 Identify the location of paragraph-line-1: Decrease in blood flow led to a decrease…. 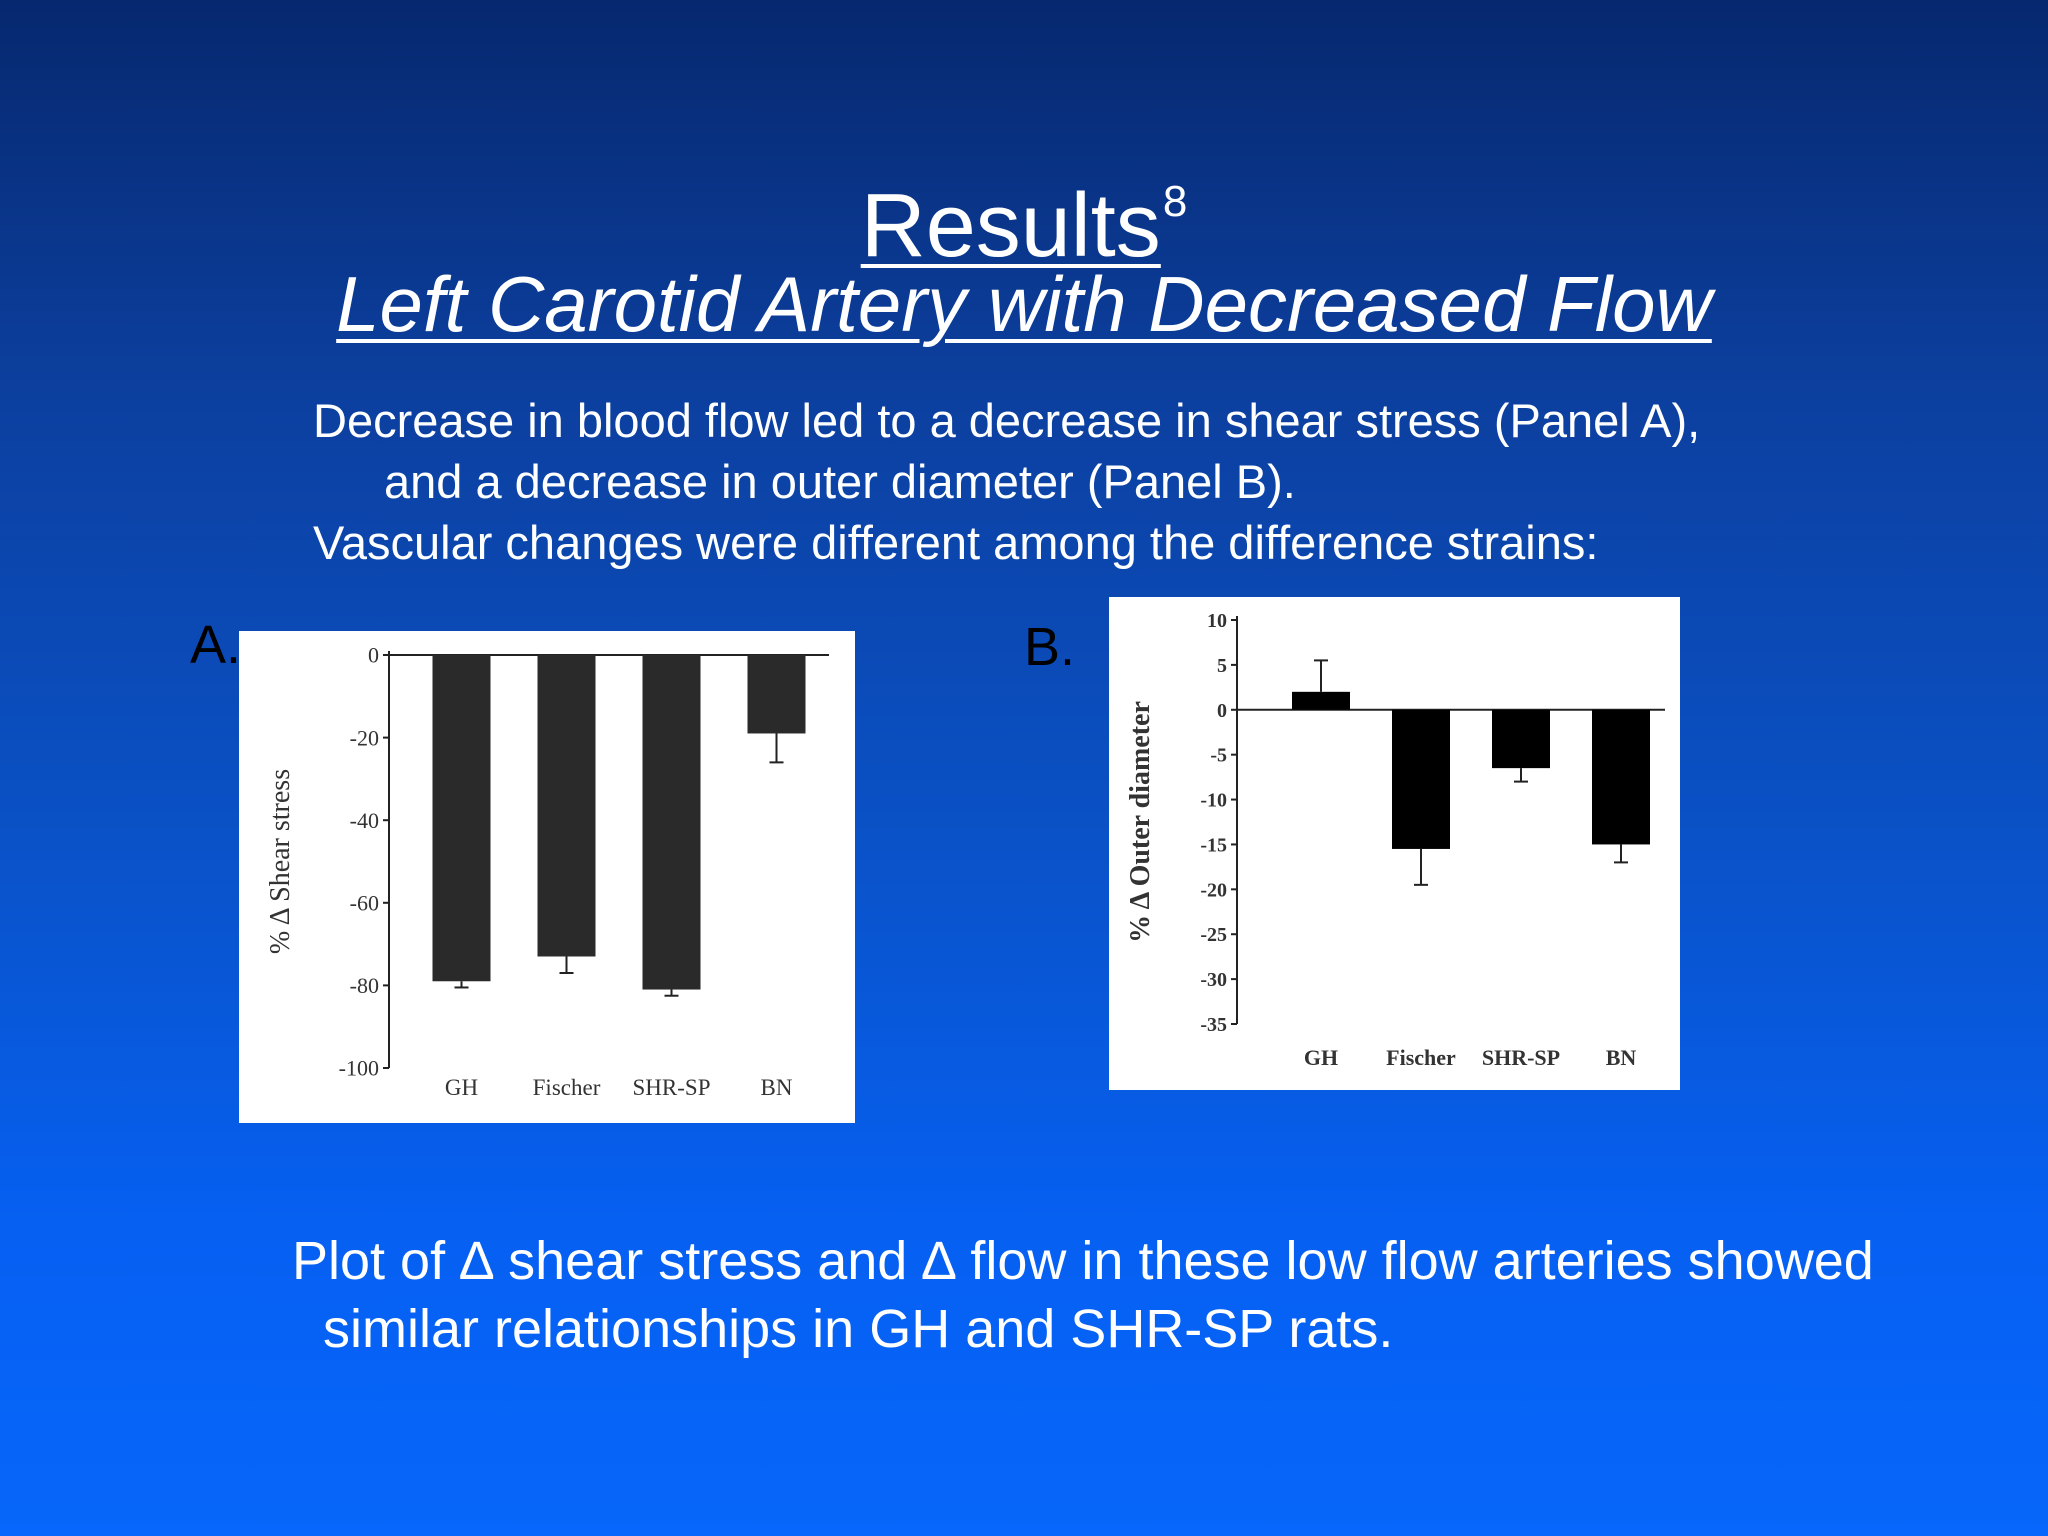
(1007, 420).